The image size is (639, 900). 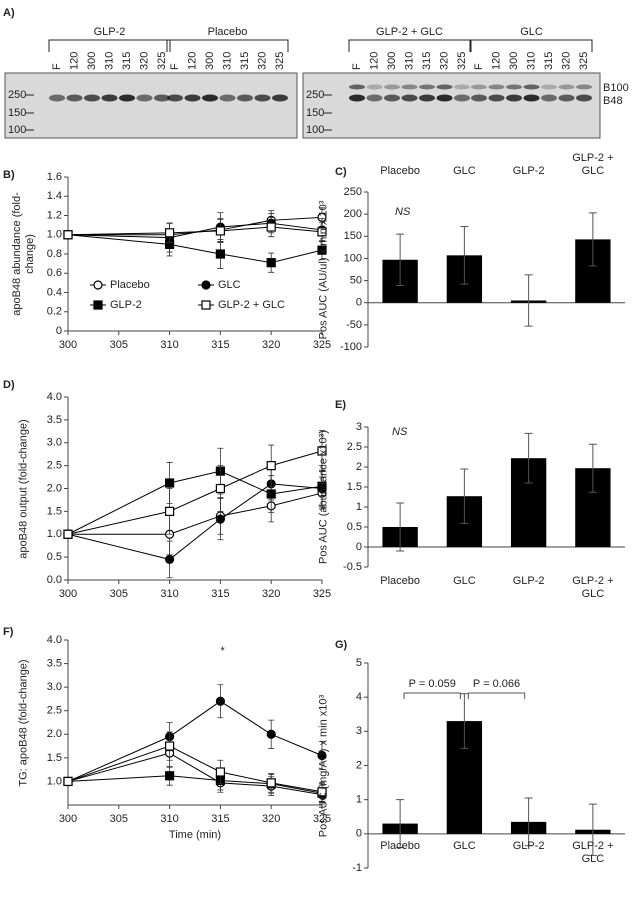 What do you see at coordinates (340, 405) in the screenshot?
I see `panel-label: E)` at bounding box center [340, 405].